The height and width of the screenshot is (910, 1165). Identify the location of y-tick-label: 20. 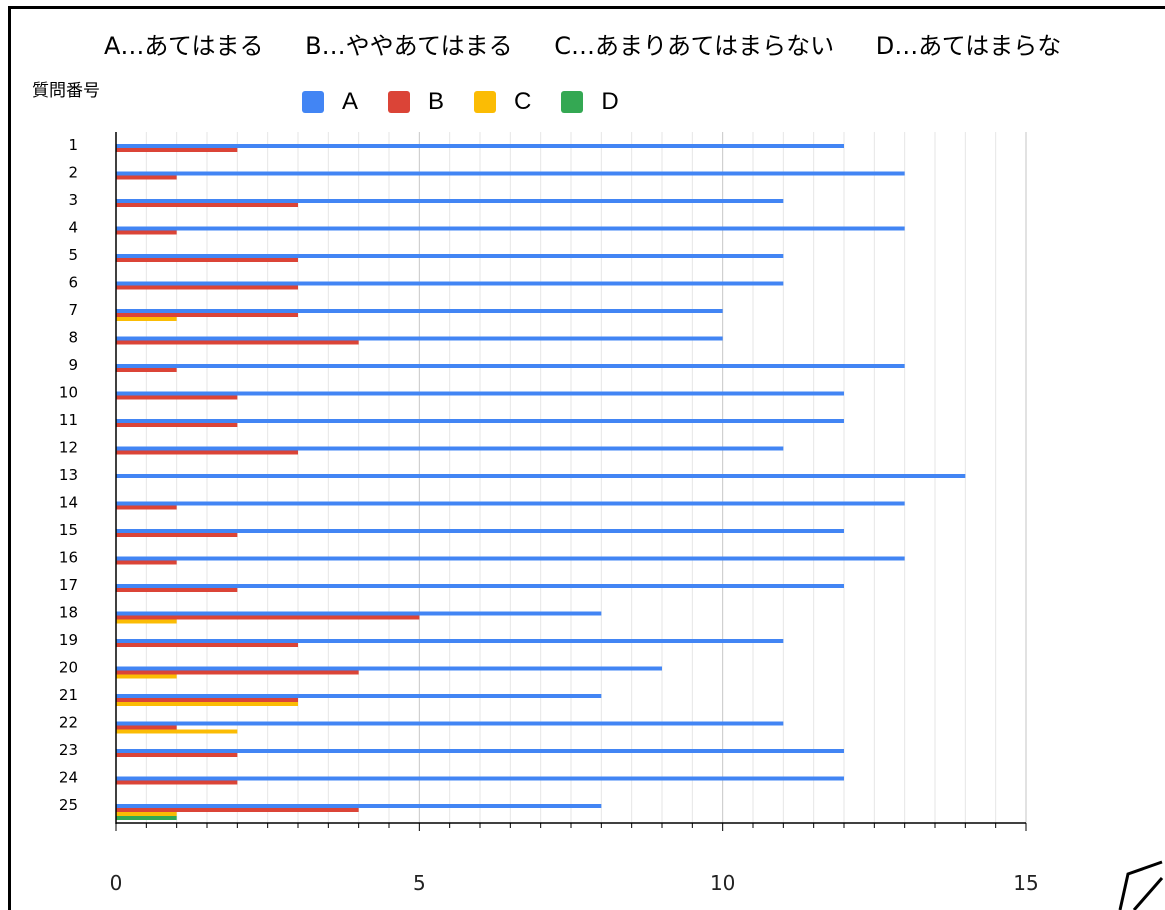
(68, 668).